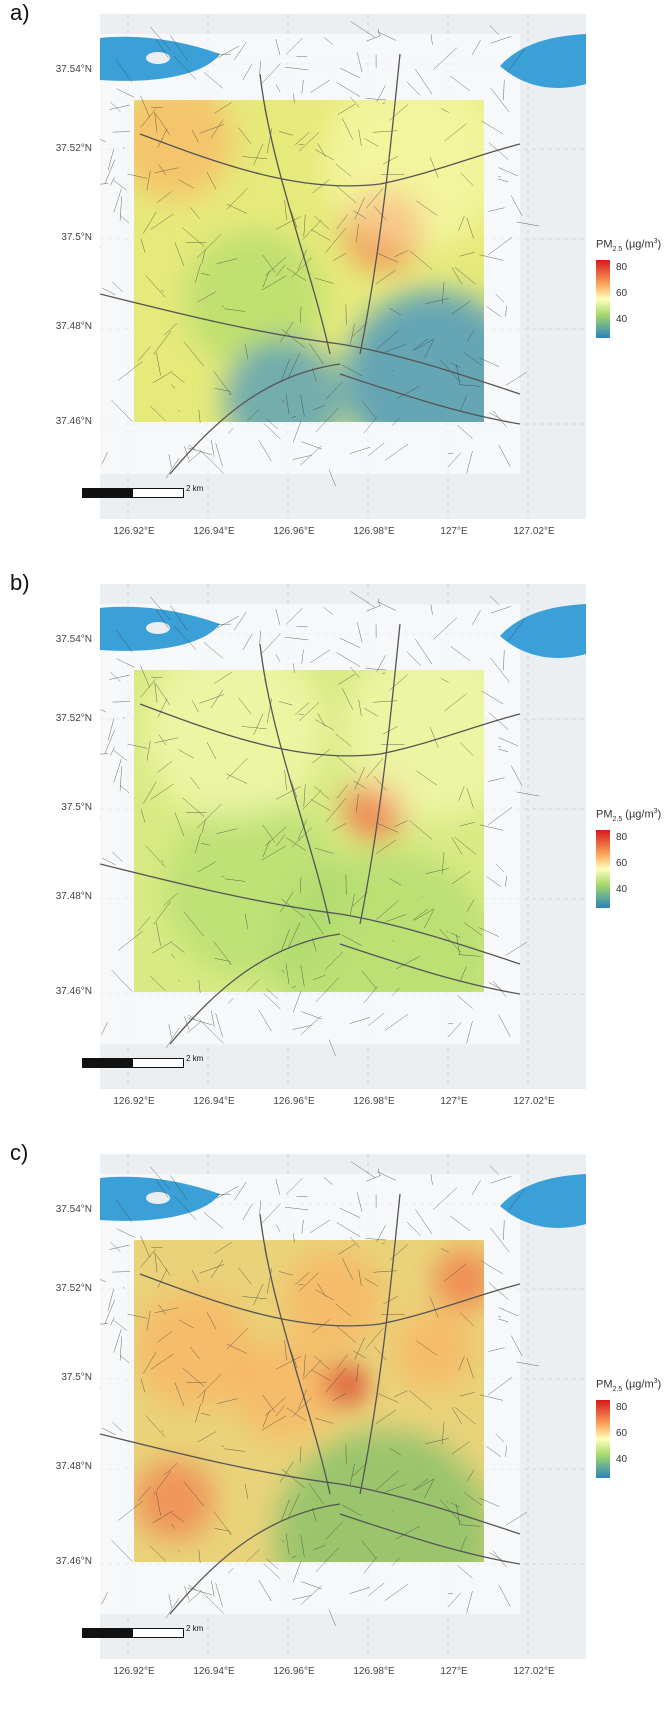 Image resolution: width=670 pixels, height=1722 pixels. Describe the element at coordinates (20, 12) in the screenshot. I see `panel-label: a)` at that location.